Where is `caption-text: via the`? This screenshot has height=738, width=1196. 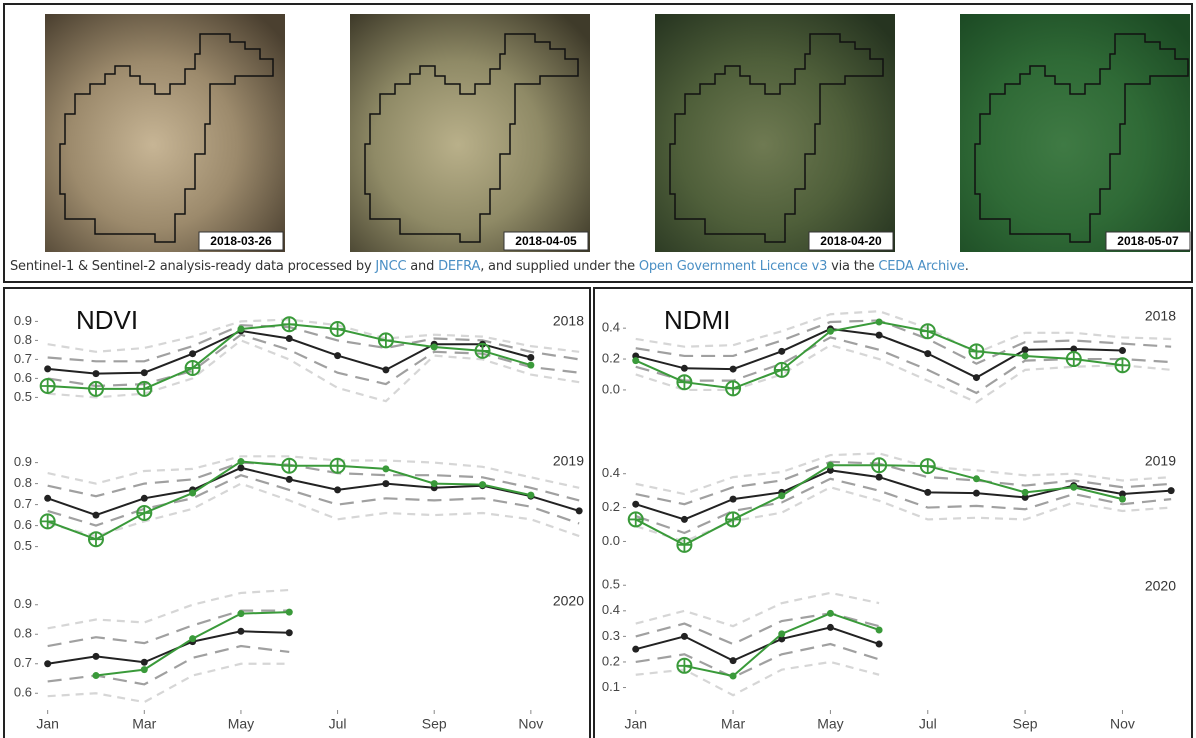 caption-text: via the is located at coordinates (853, 266).